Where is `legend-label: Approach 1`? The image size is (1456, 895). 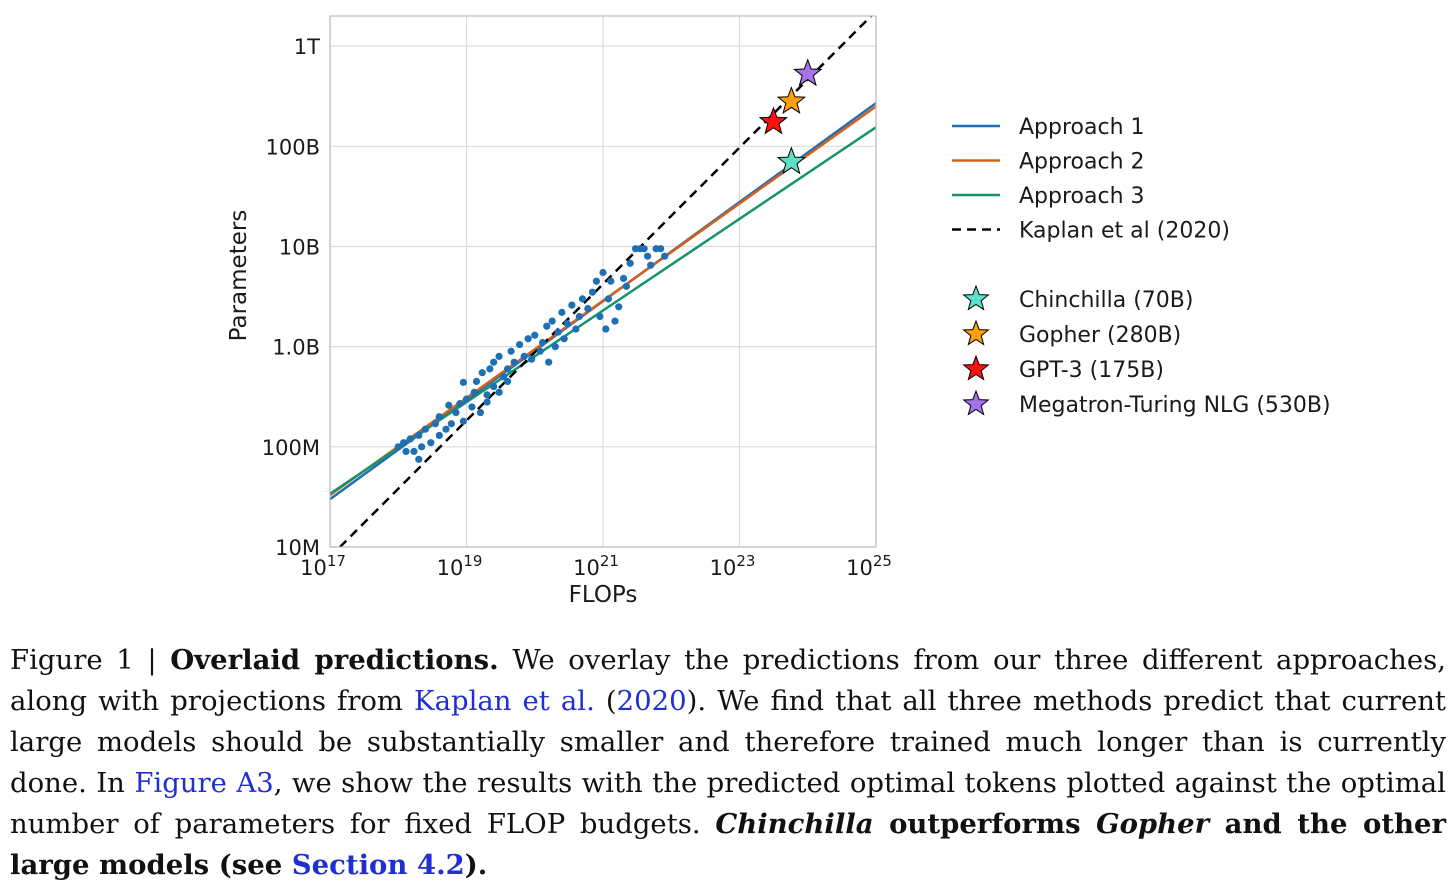
legend-label: Approach 1 is located at coordinates (1082, 127).